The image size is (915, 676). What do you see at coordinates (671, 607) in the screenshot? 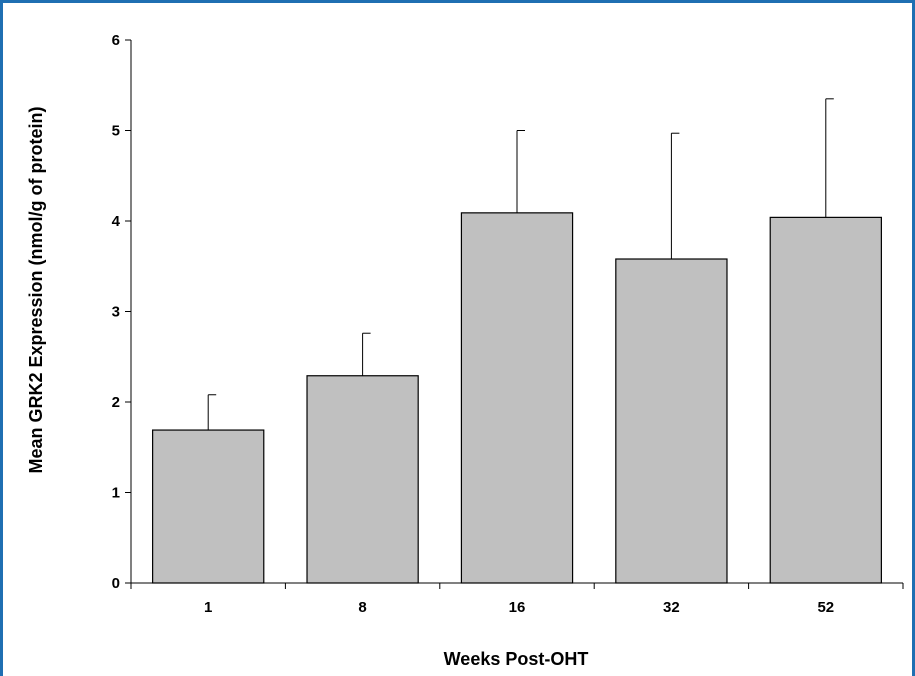
I see `x-tick-label: 32` at bounding box center [671, 607].